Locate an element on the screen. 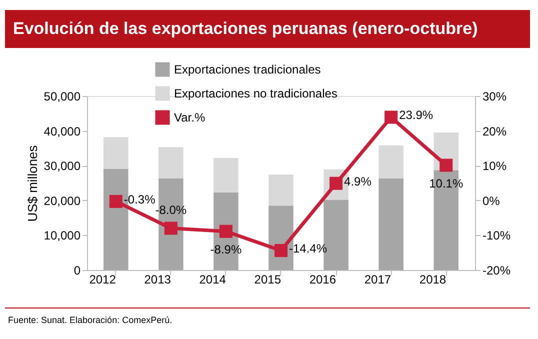 The height and width of the screenshot is (339, 538). y2-tick-label: -10% is located at coordinates (496, 235).